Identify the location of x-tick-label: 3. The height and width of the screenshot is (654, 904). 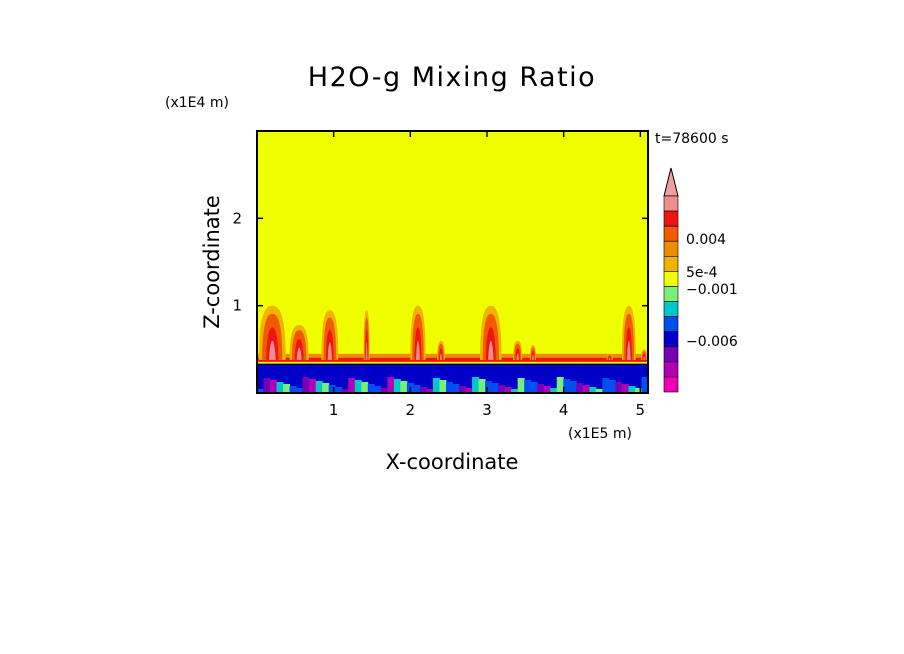
(487, 410).